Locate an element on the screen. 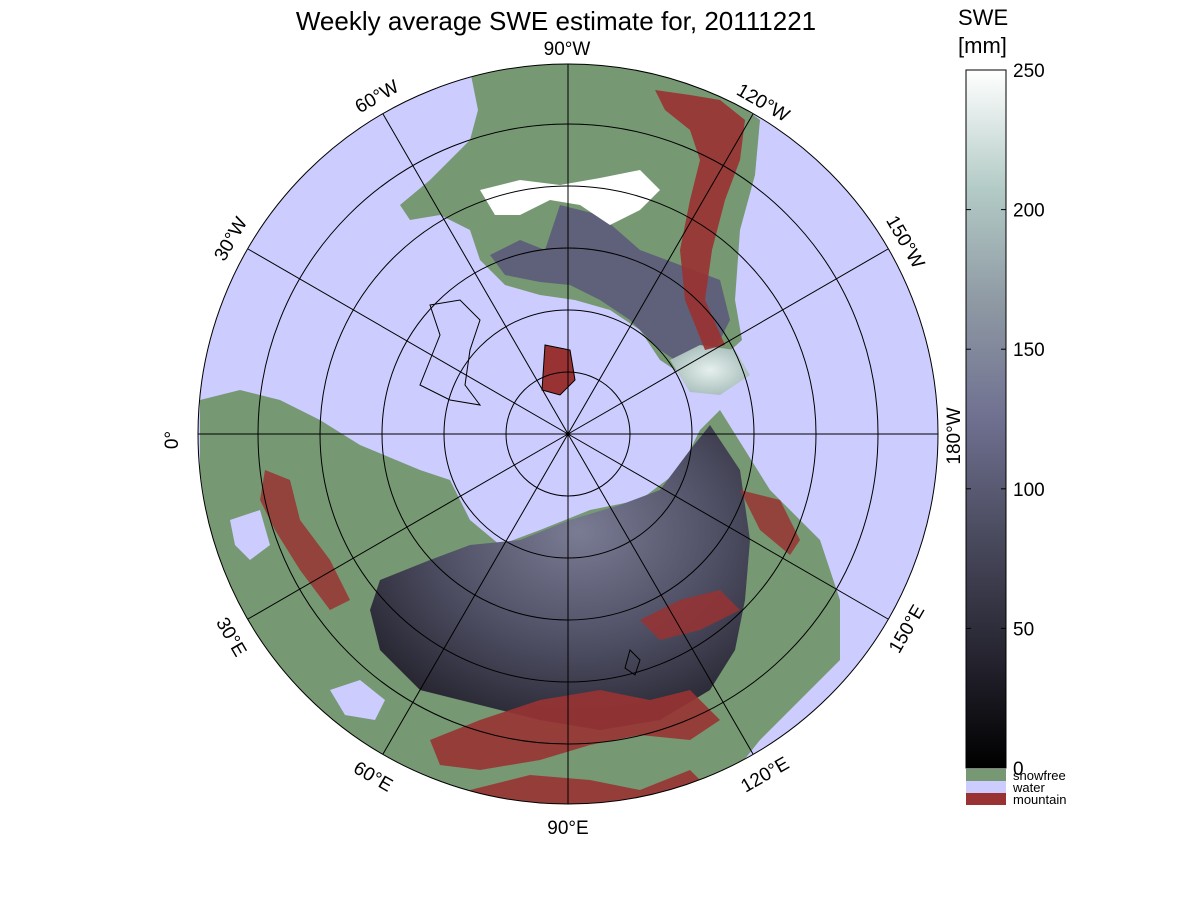 This screenshot has width=1201, height=901. lon-label-0: 0° is located at coordinates (172, 440).